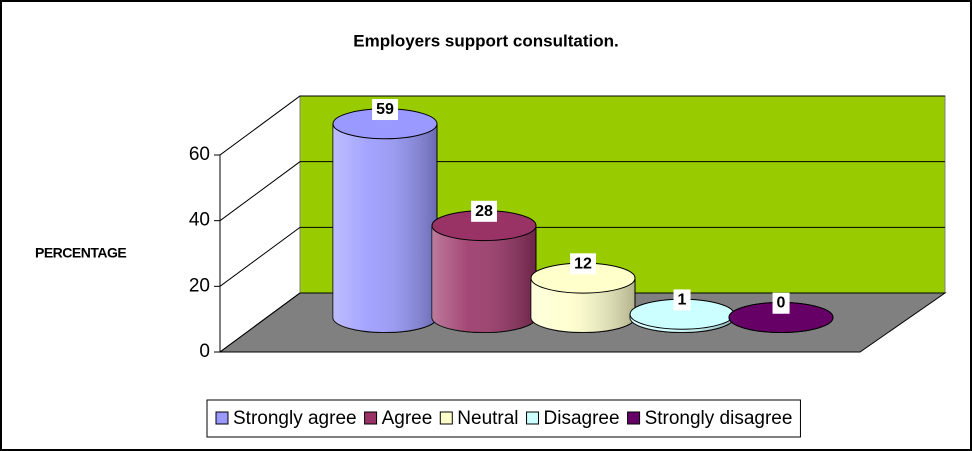  Describe the element at coordinates (199, 220) in the screenshot. I see `y-tick-label: 40` at that location.